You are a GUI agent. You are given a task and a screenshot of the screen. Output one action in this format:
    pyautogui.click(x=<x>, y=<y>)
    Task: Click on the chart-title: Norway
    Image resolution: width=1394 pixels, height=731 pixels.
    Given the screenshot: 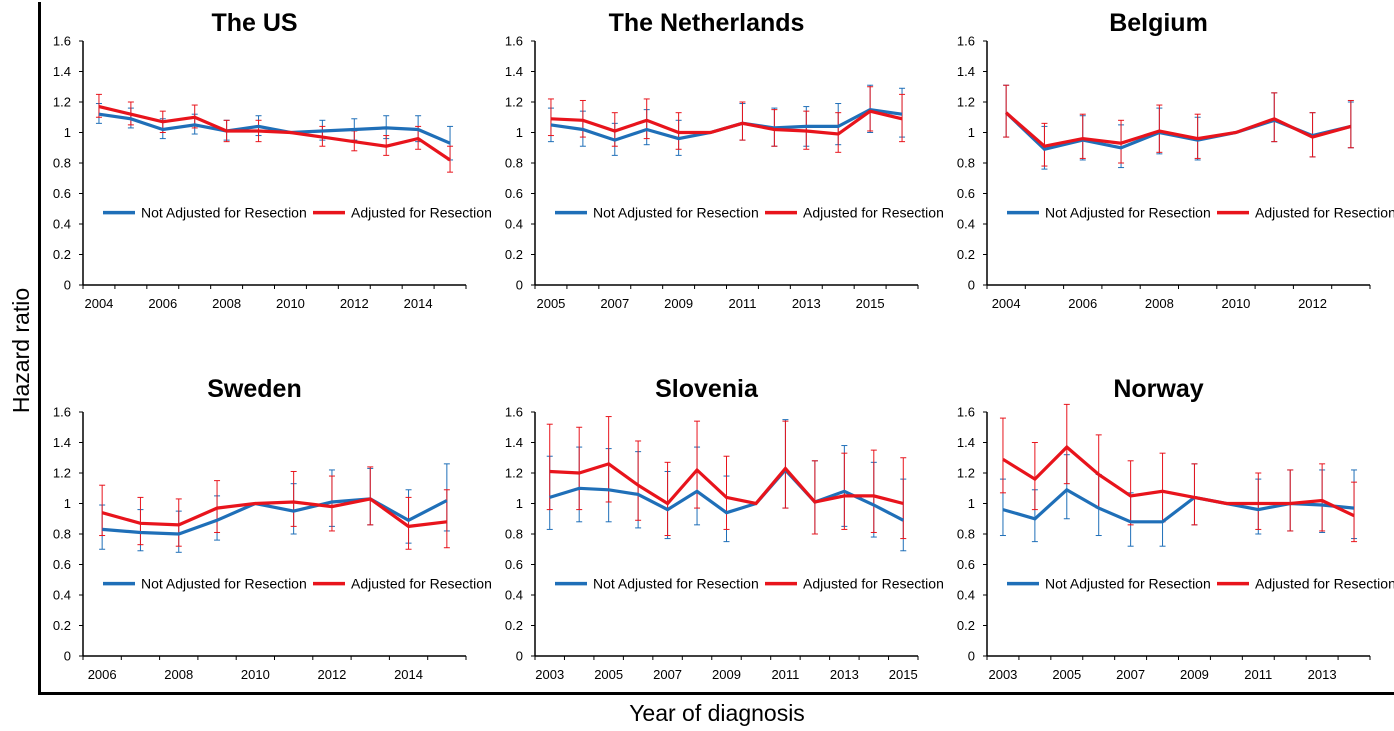 What is the action you would take?
    pyautogui.click(x=1158, y=389)
    